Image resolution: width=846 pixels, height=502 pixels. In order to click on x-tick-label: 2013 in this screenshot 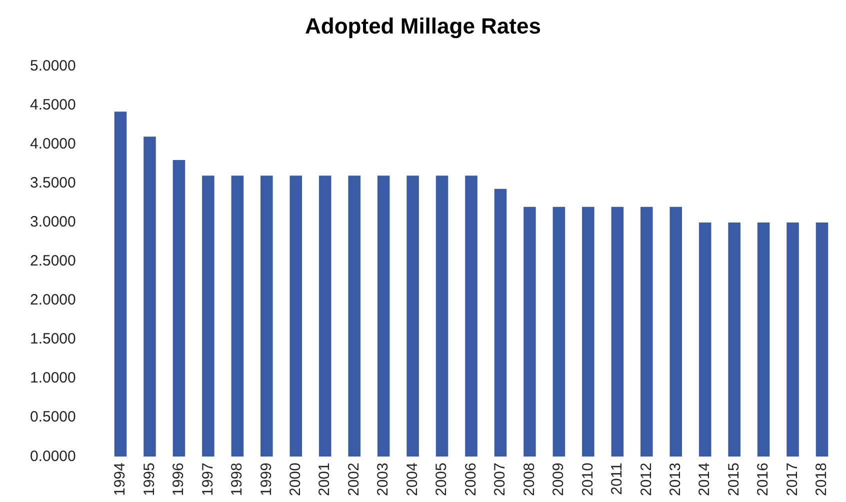, I will do `click(675, 479)`.